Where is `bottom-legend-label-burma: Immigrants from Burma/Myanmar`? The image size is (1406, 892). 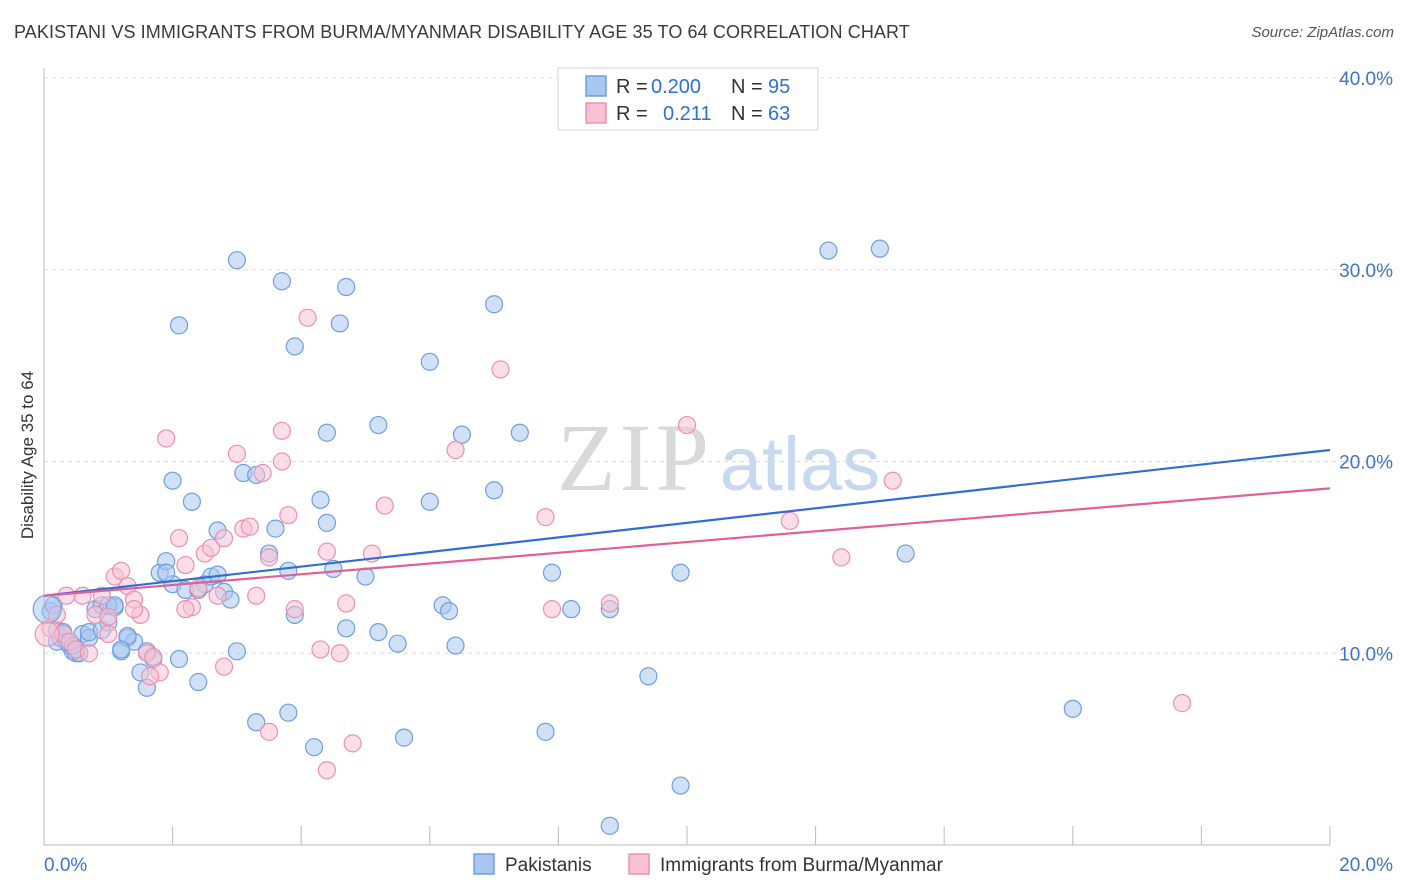
bottom-legend-label-burma: Immigrants from Burma/Myanmar is located at coordinates (802, 865).